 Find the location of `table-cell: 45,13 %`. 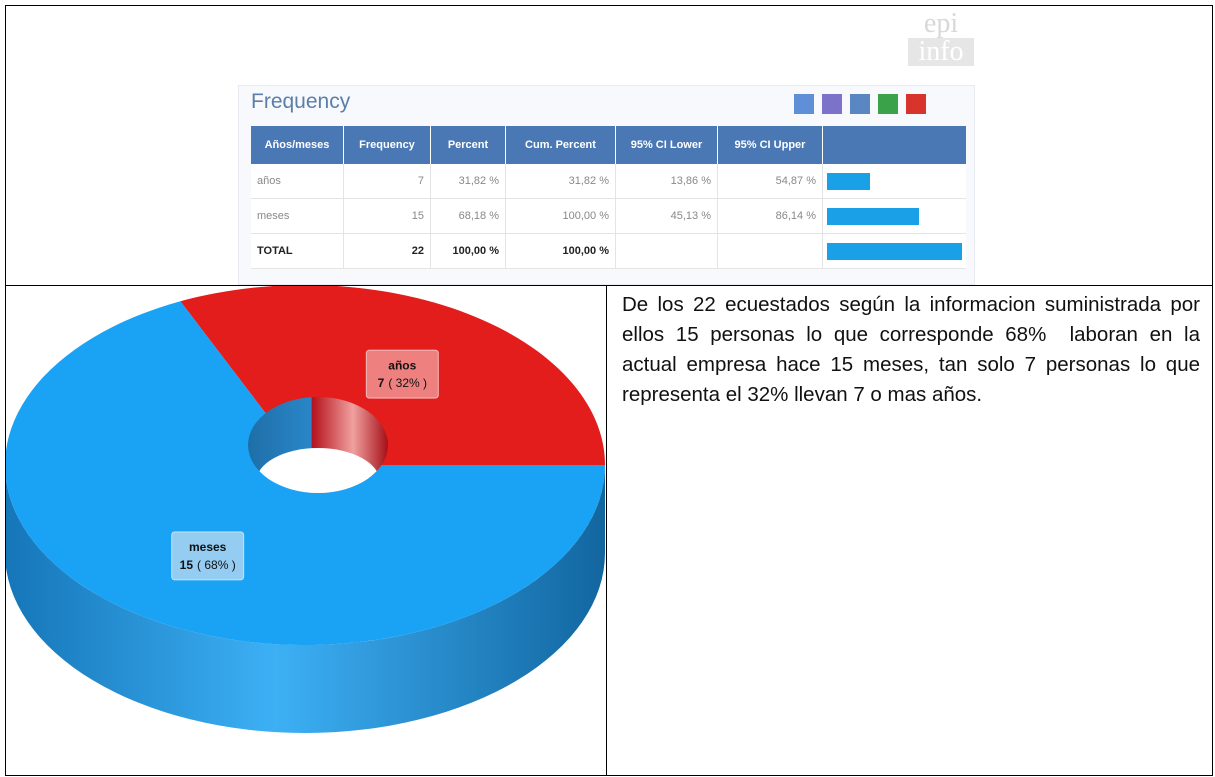

table-cell: 45,13 % is located at coordinates (667, 216).